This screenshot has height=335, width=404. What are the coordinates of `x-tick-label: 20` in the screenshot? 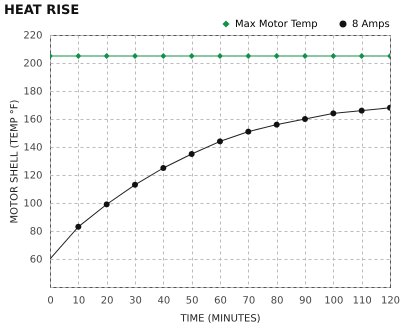 It's located at (107, 301).